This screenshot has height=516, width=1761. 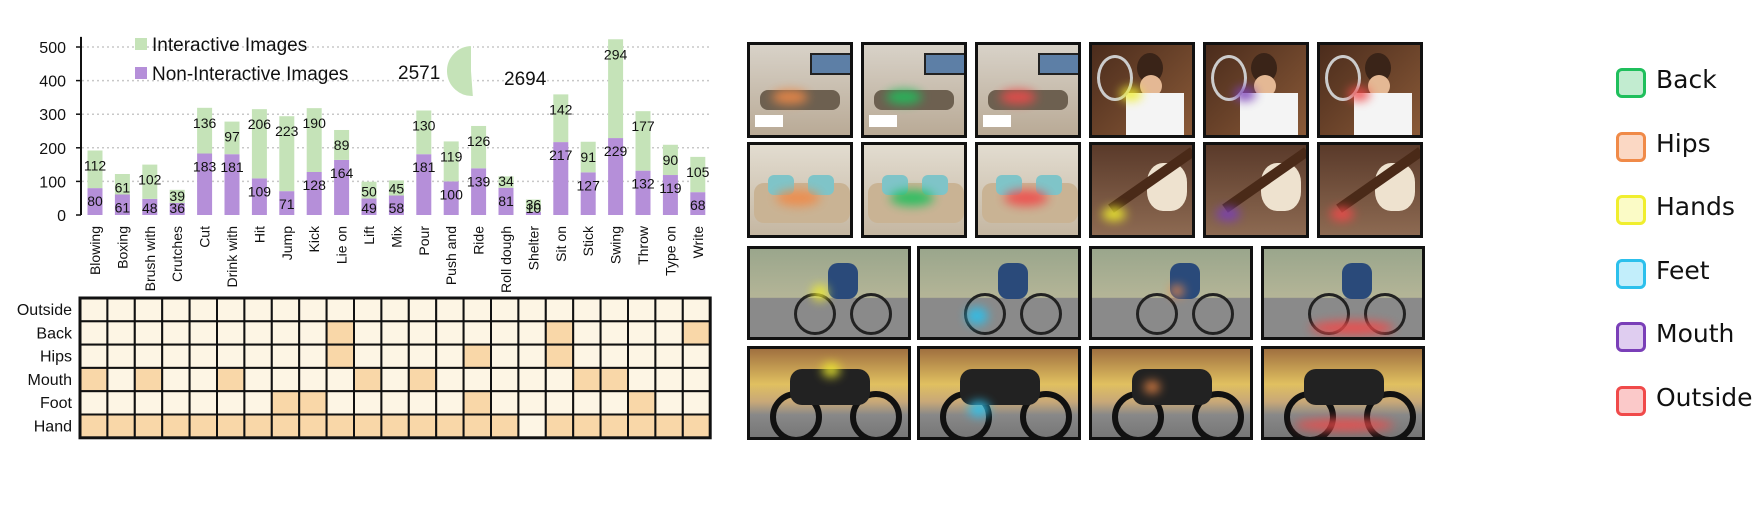 What do you see at coordinates (1695, 206) in the screenshot?
I see `legend-label-hands: Hands` at bounding box center [1695, 206].